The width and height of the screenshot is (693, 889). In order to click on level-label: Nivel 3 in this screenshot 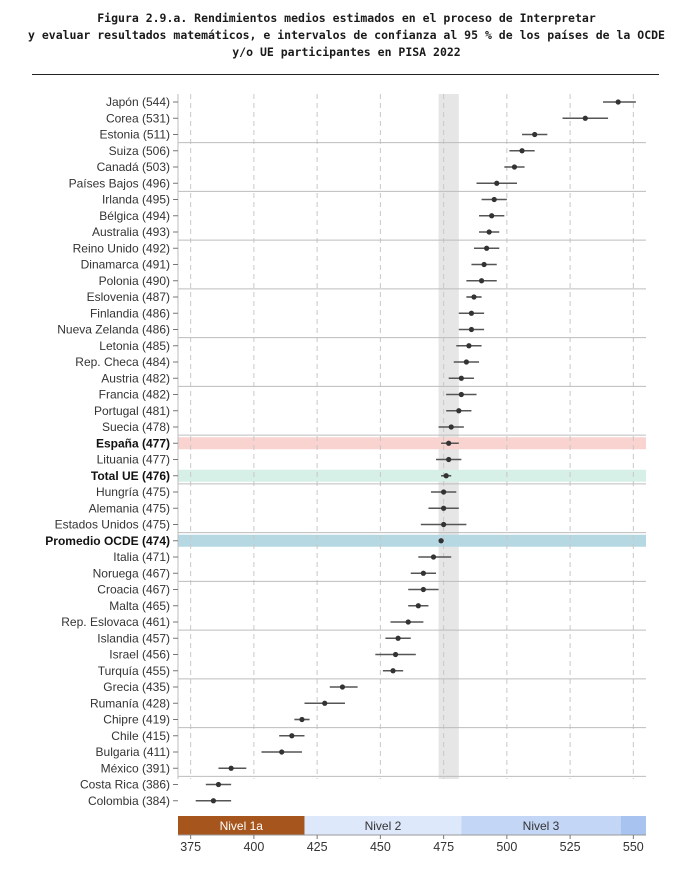, I will do `click(541, 826)`.